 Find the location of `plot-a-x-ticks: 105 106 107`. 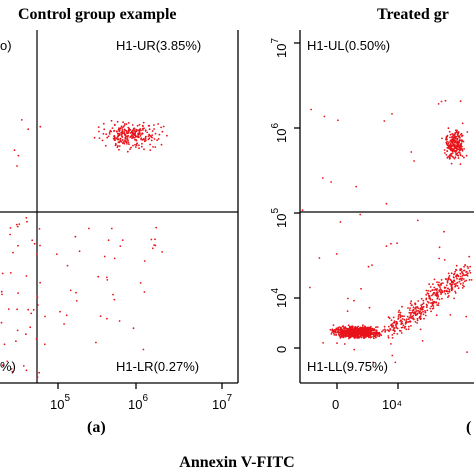

plot-a-x-ticks: 105 106 107 is located at coordinates (141, 397).